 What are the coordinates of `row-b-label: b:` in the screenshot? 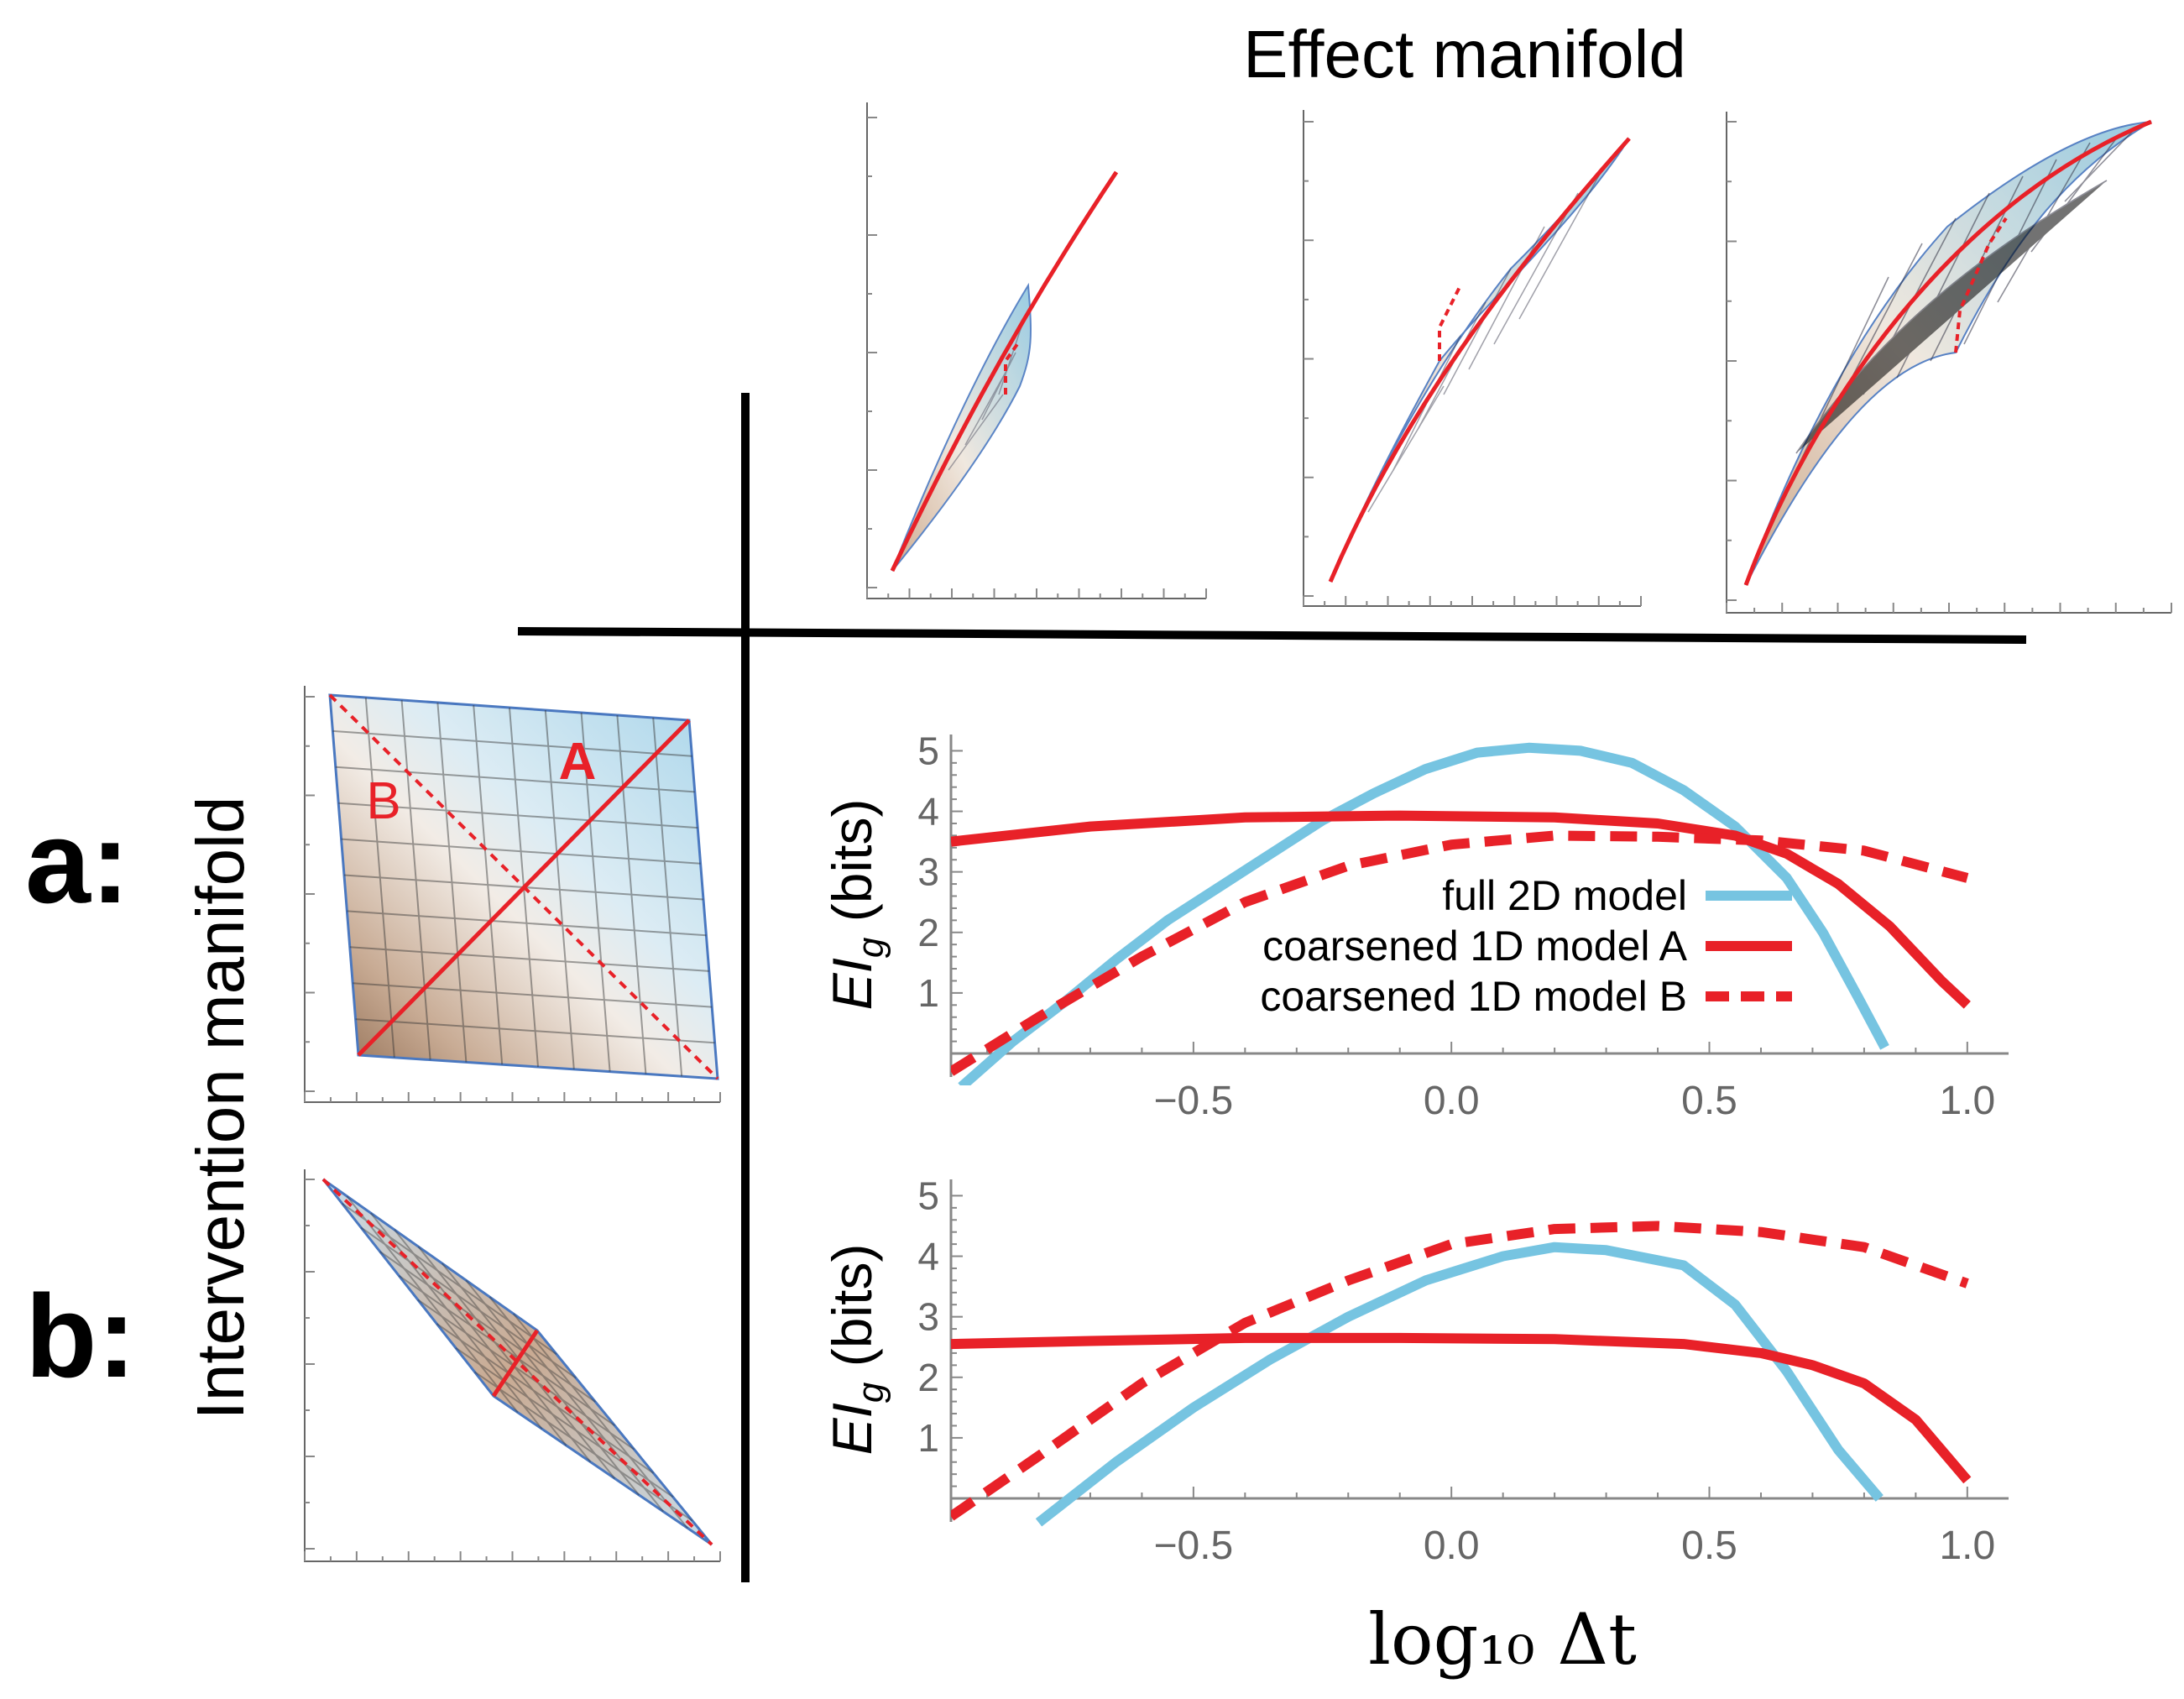 It's located at (80, 1336).